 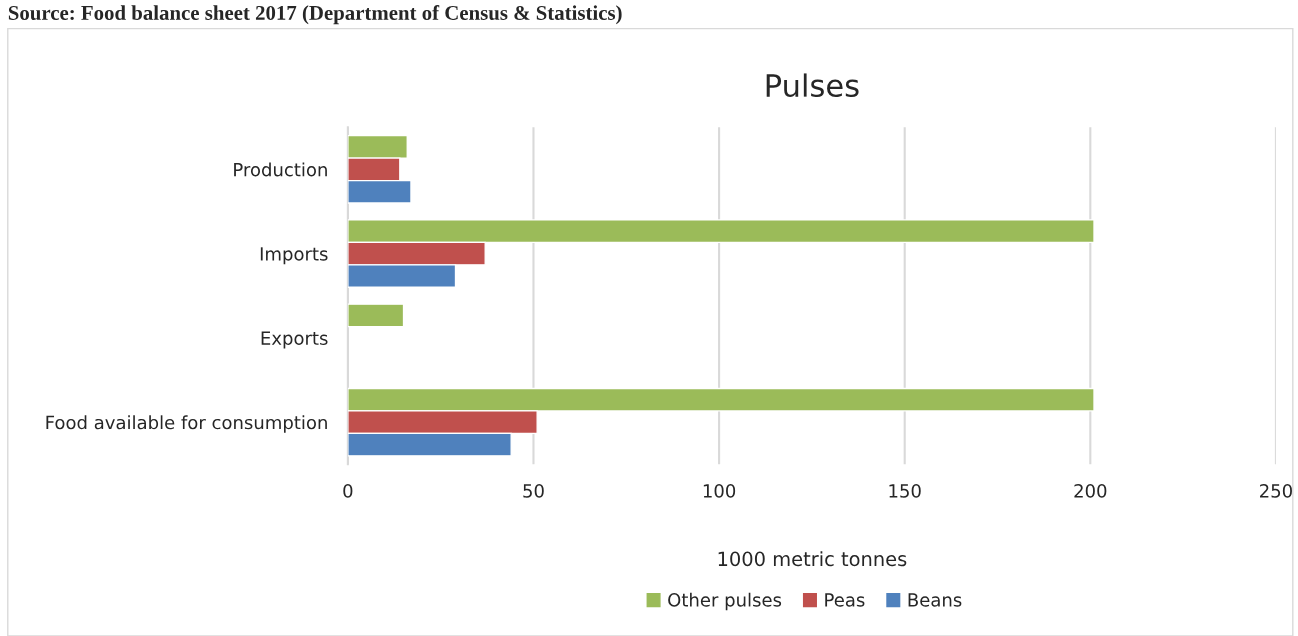 What do you see at coordinates (845, 600) in the screenshot?
I see `legend-label: Peas` at bounding box center [845, 600].